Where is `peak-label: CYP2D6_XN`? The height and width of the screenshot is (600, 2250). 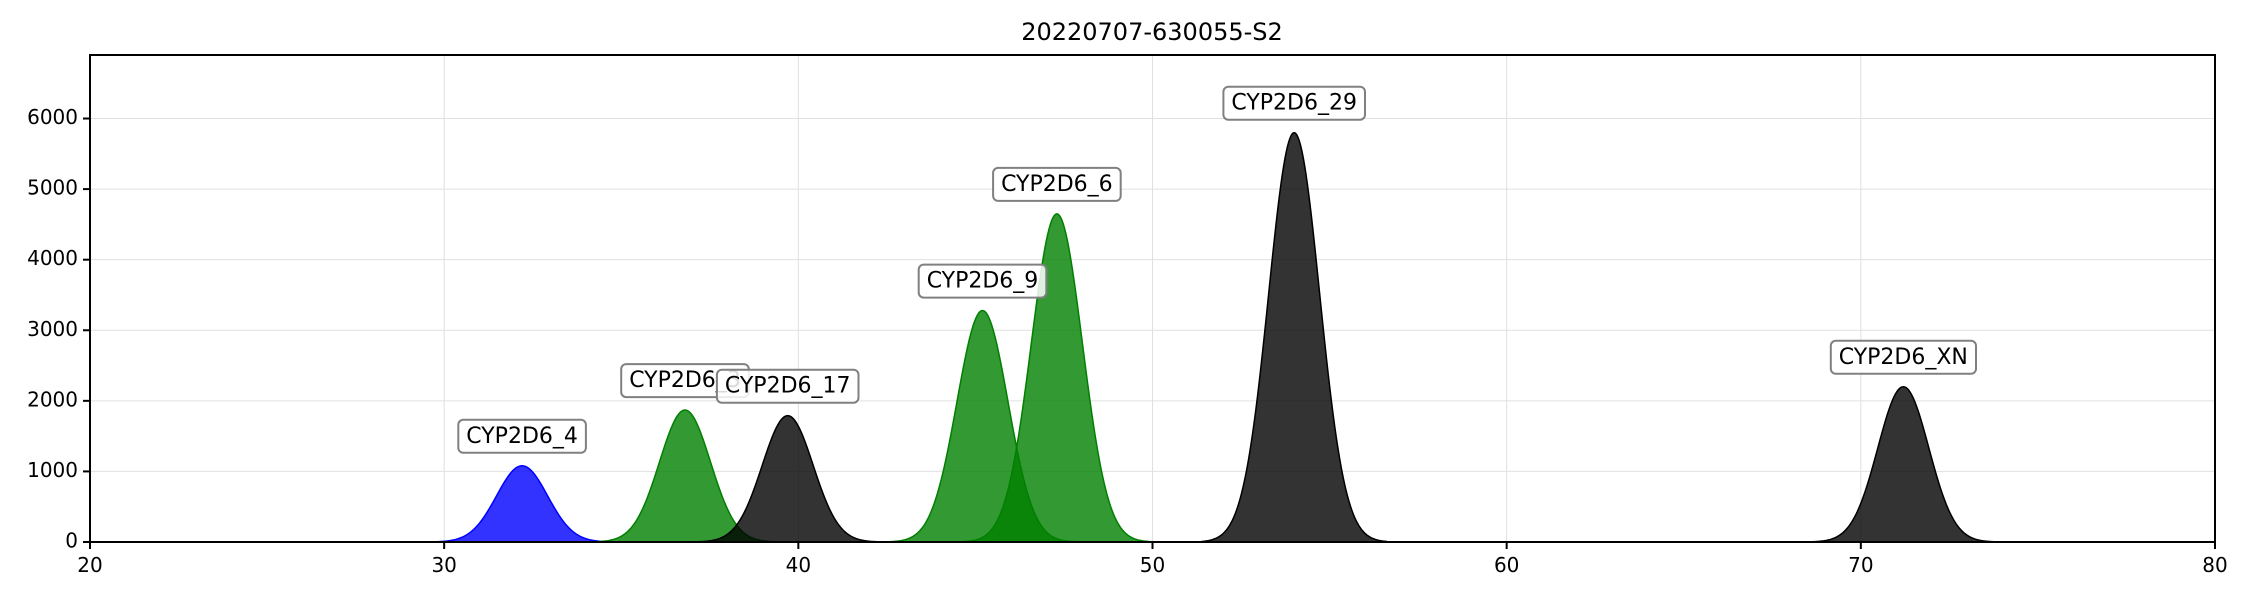 peak-label: CYP2D6_XN is located at coordinates (1903, 357).